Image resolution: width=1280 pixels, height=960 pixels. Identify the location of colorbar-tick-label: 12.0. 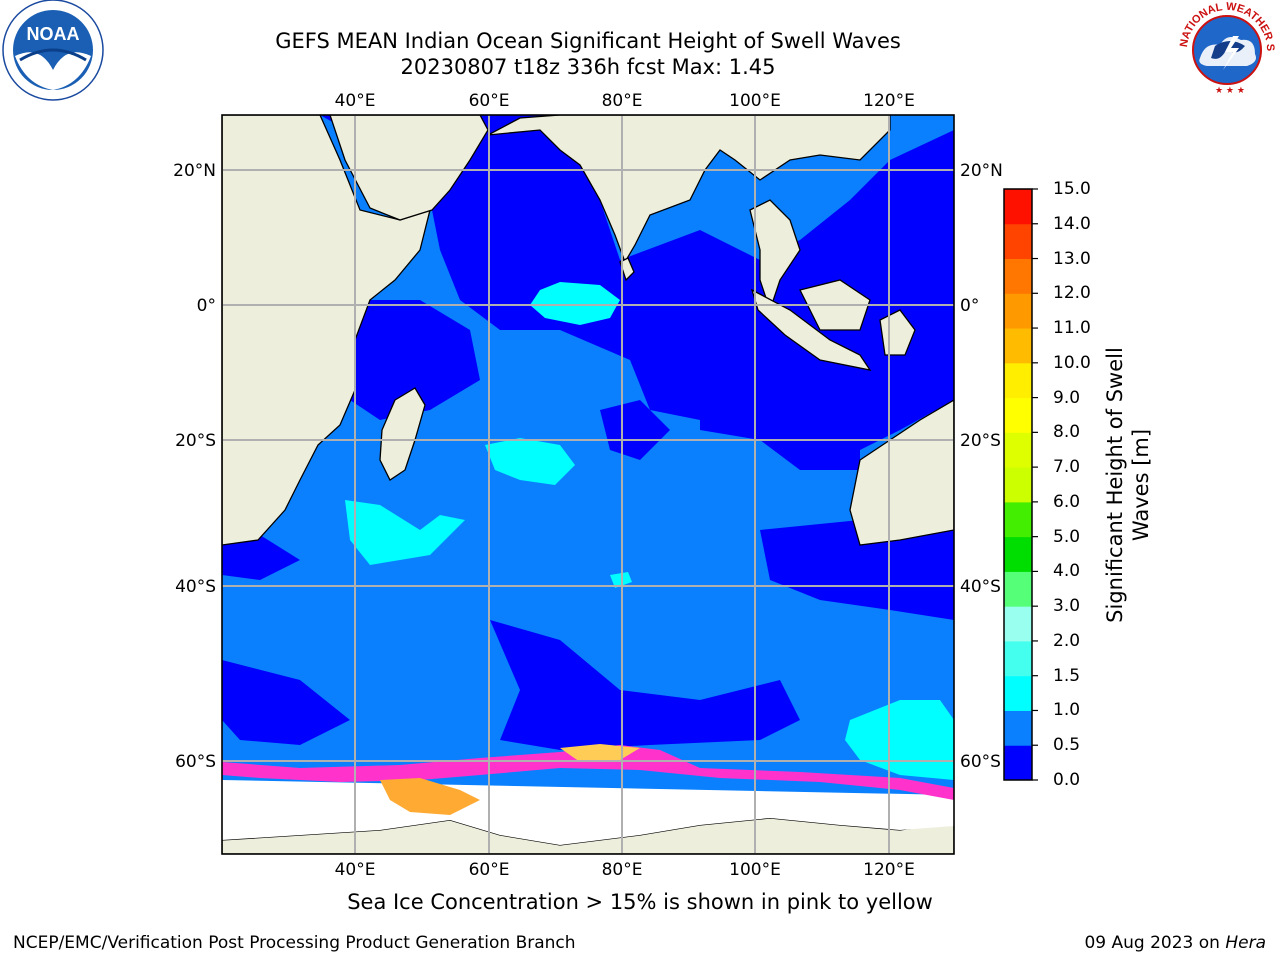
(1072, 293).